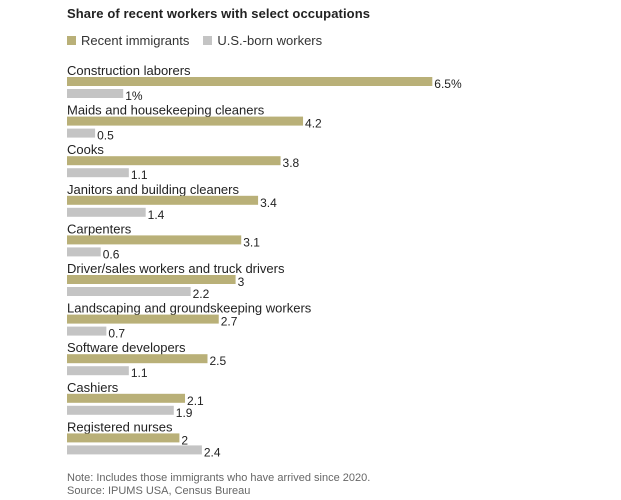 The width and height of the screenshot is (621, 500). I want to click on category-label-janitors-and-building-cleaners: Janitors and building cleaners, so click(153, 189).